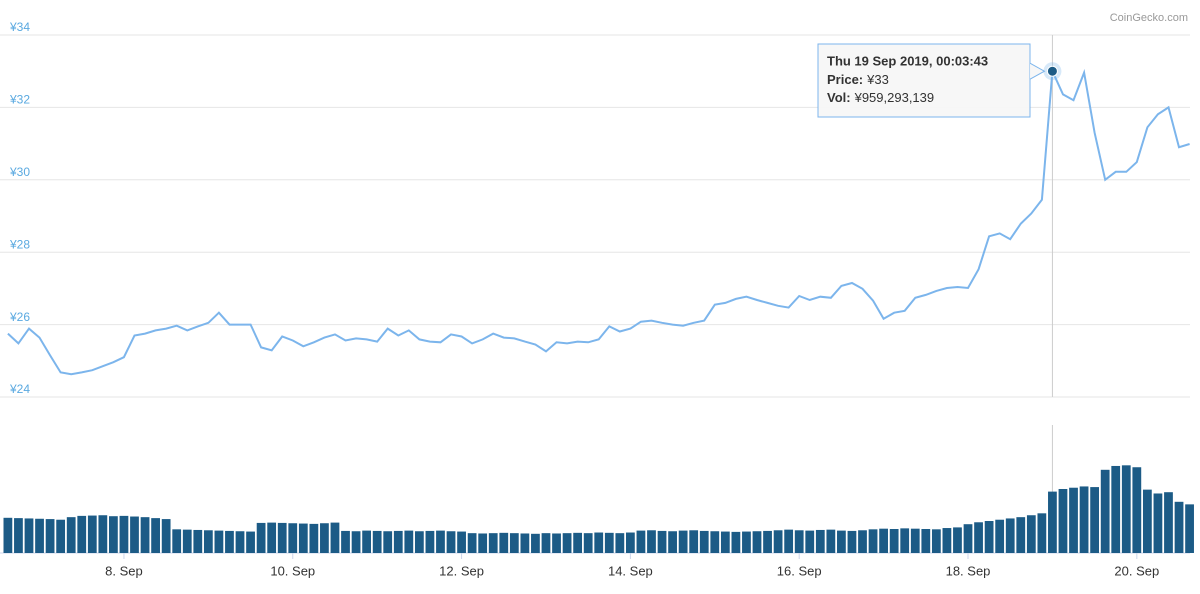 Image resolution: width=1200 pixels, height=594 pixels. I want to click on x-tick-label: 8. Sep, so click(124, 570).